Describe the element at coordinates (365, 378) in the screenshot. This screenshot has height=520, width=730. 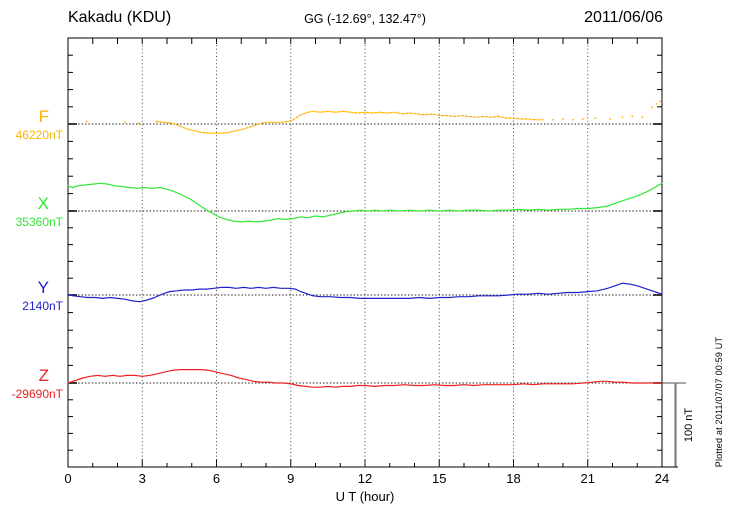
I see `trace-z` at that location.